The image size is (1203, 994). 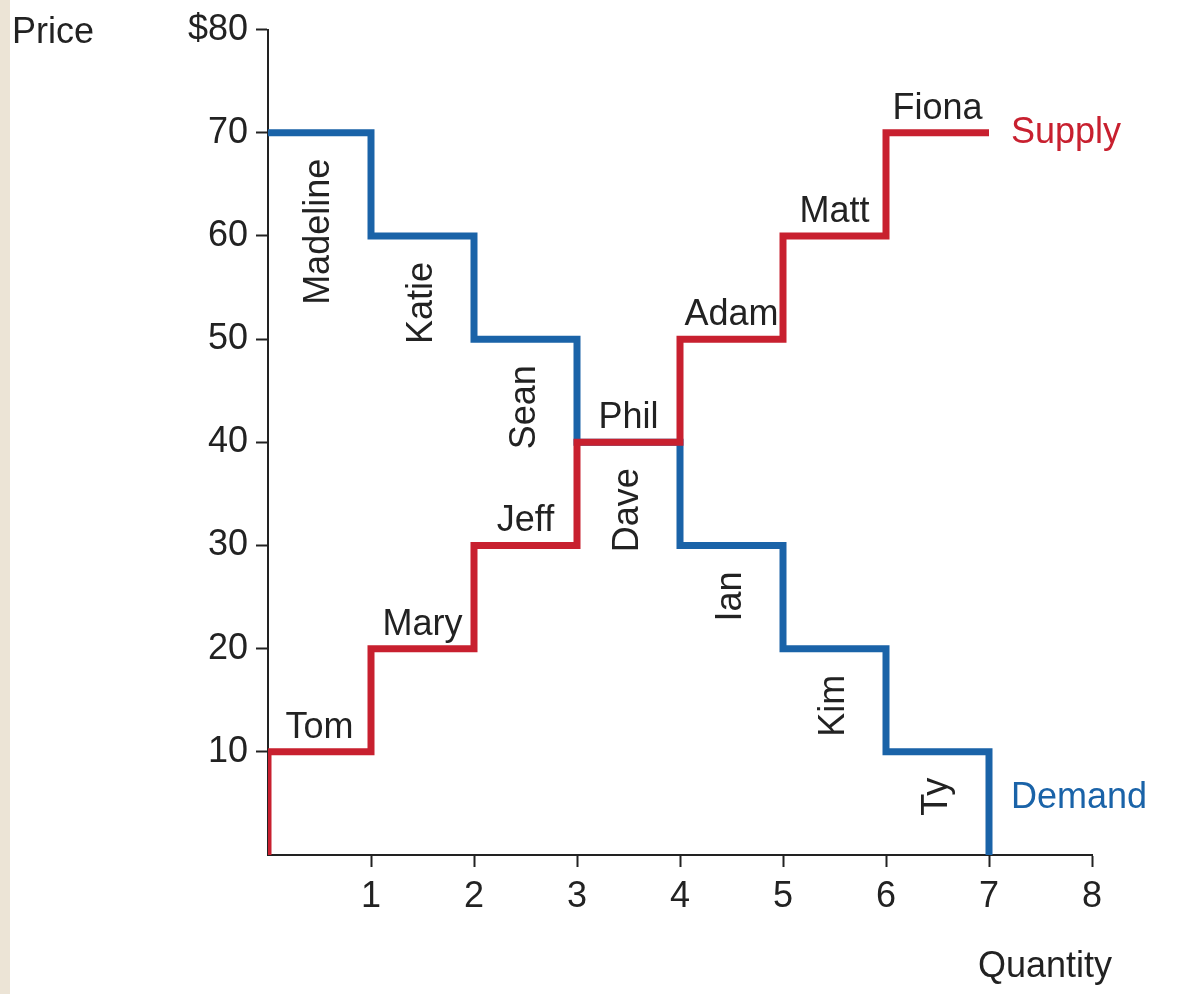 I want to click on y-tick-label: 30, so click(x=227, y=543).